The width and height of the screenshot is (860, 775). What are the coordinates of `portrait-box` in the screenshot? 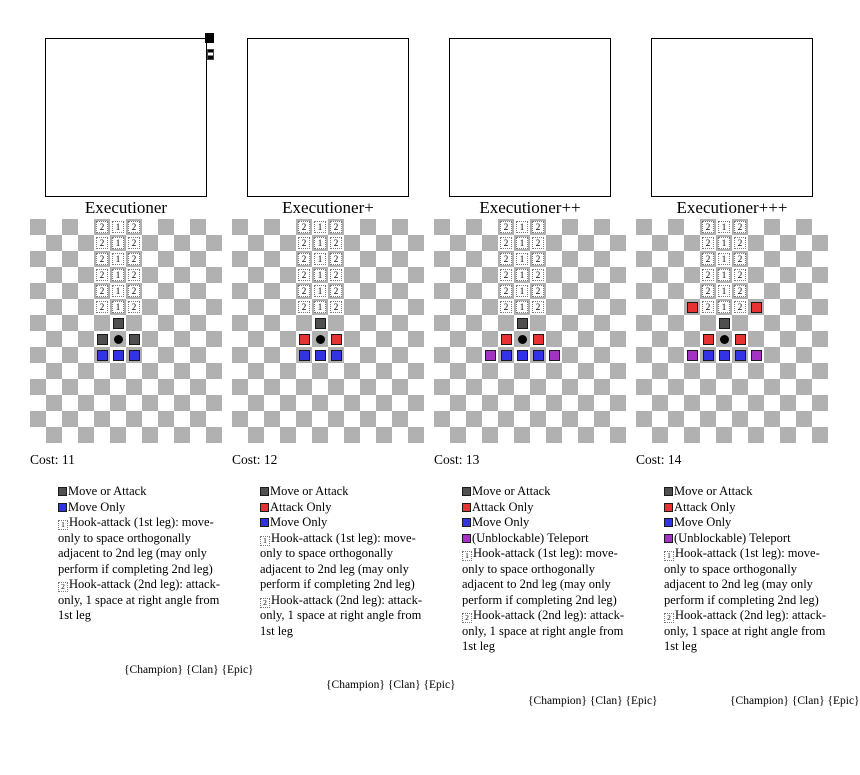 It's located at (530, 117).